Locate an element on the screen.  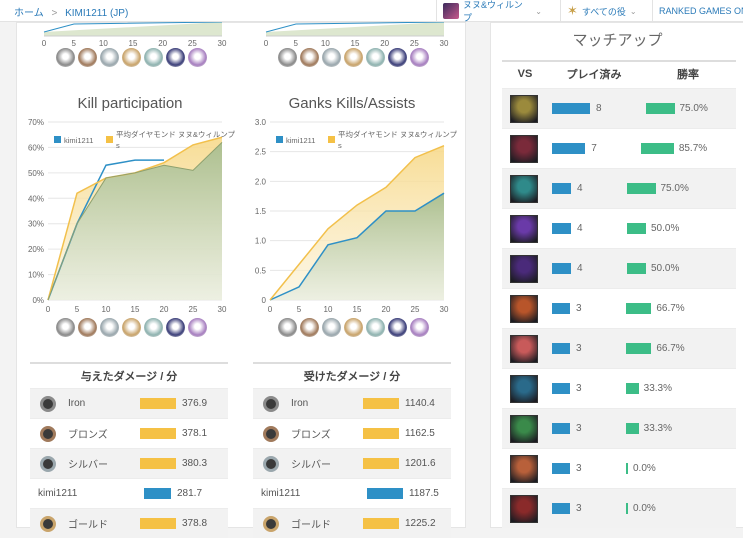
col-played: プレイ済み is located at coordinates (594, 75).